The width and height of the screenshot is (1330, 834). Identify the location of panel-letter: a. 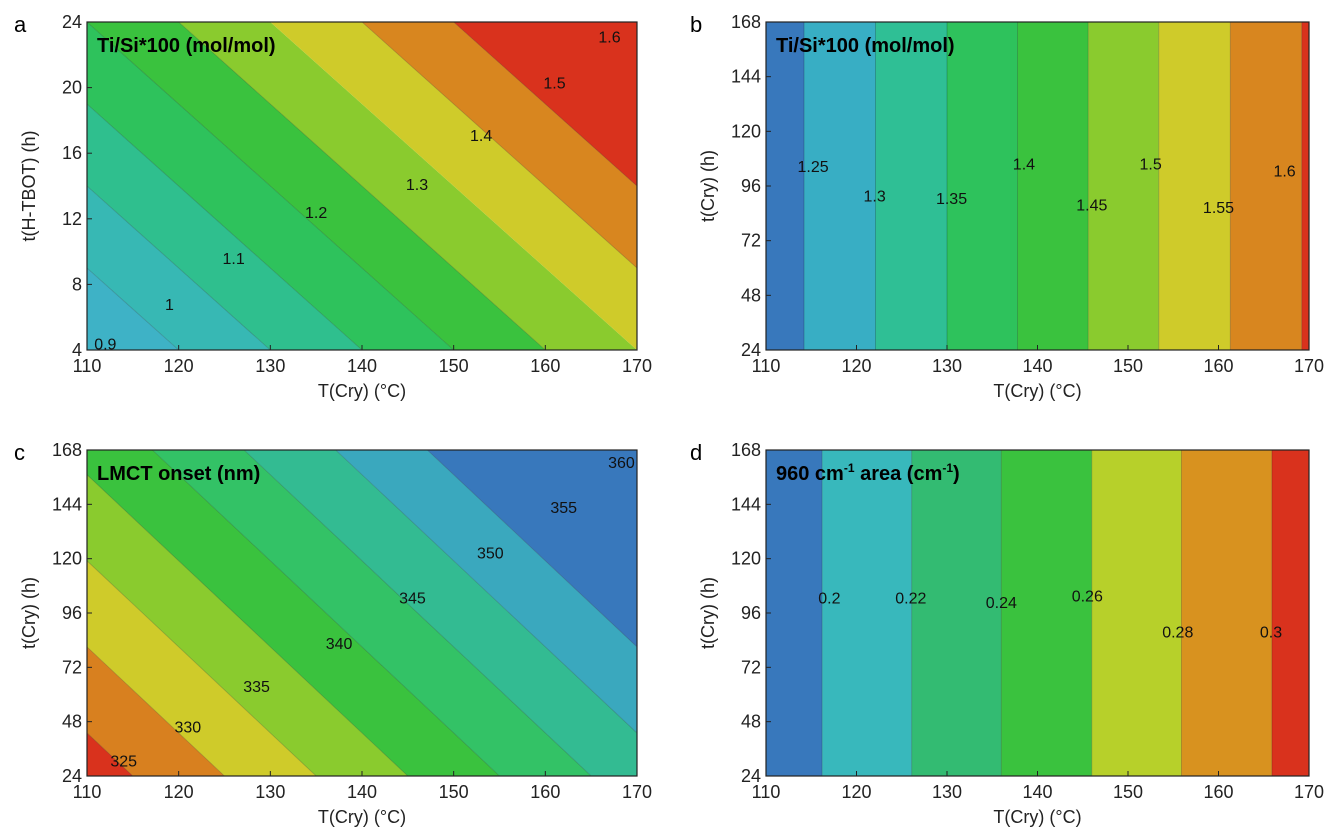
(20, 24).